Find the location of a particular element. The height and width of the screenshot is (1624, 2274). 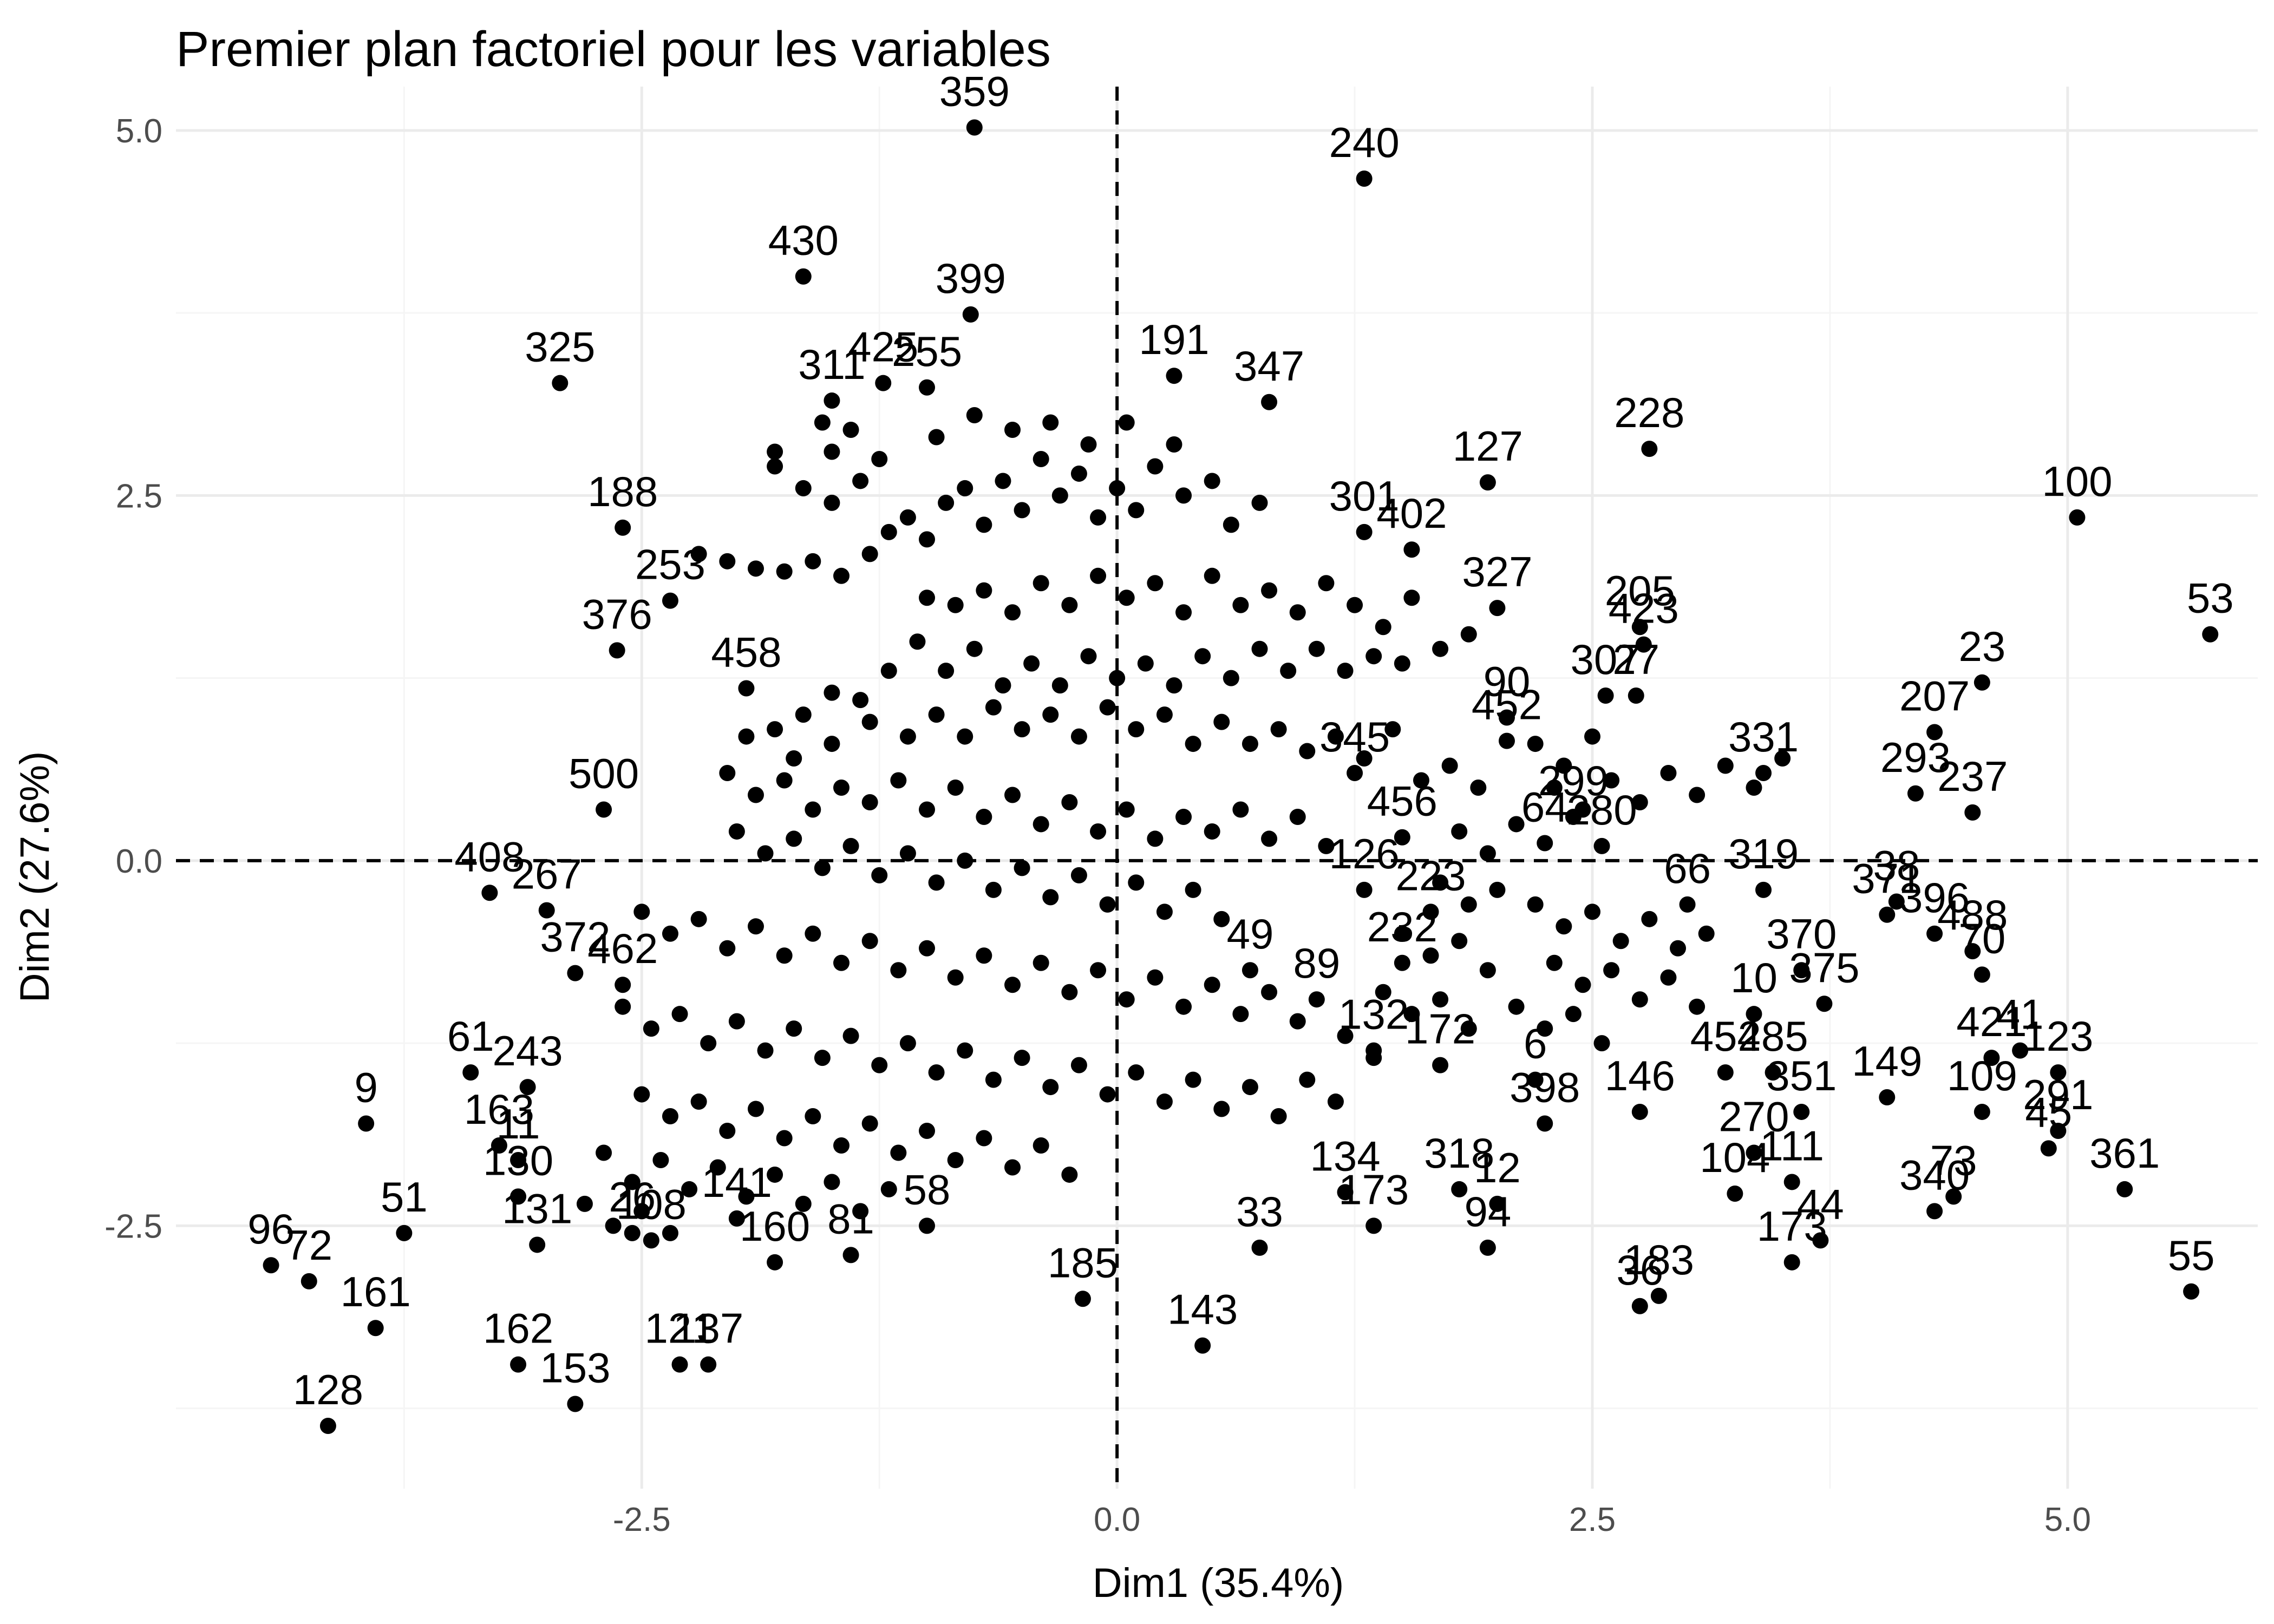

point-label: 351 is located at coordinates (1802, 1075).